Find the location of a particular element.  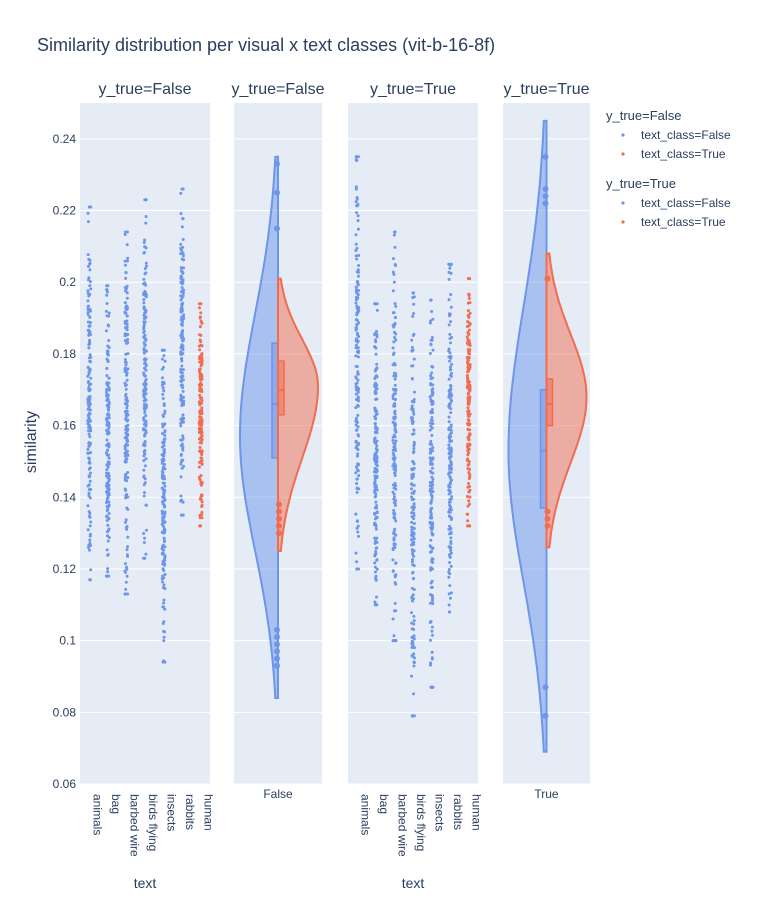

x-axis-title: text is located at coordinates (145, 883).